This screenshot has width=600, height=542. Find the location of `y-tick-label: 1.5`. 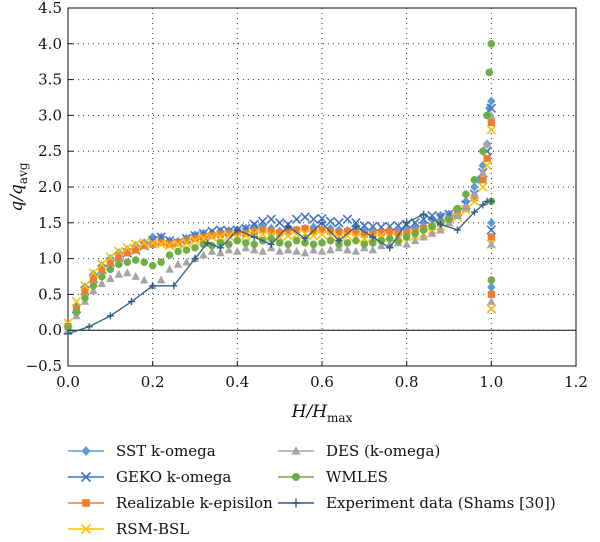

y-tick-label: 1.5 is located at coordinates (50, 223).